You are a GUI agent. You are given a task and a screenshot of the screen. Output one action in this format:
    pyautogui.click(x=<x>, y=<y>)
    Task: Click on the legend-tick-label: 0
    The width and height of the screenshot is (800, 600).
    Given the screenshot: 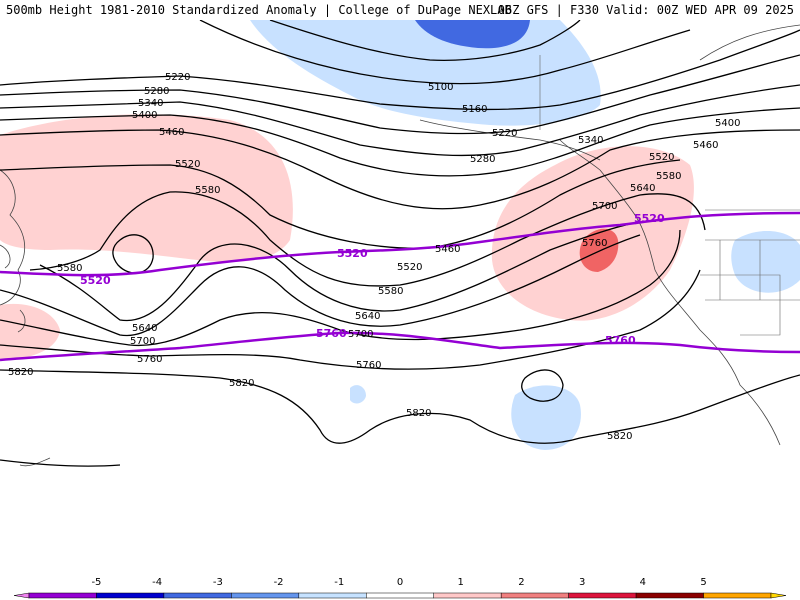 What is the action you would take?
    pyautogui.click(x=400, y=582)
    